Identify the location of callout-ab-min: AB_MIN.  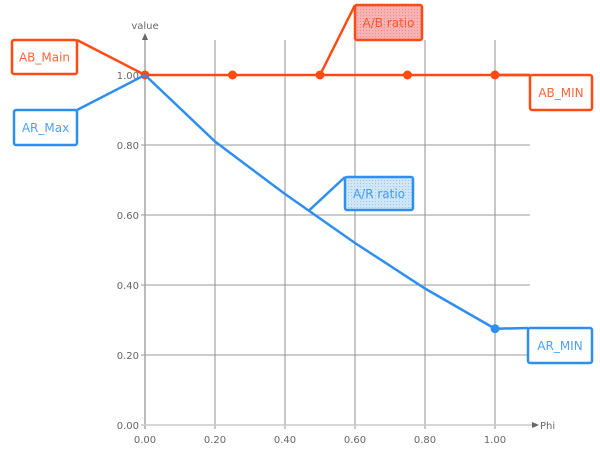
(544, 92).